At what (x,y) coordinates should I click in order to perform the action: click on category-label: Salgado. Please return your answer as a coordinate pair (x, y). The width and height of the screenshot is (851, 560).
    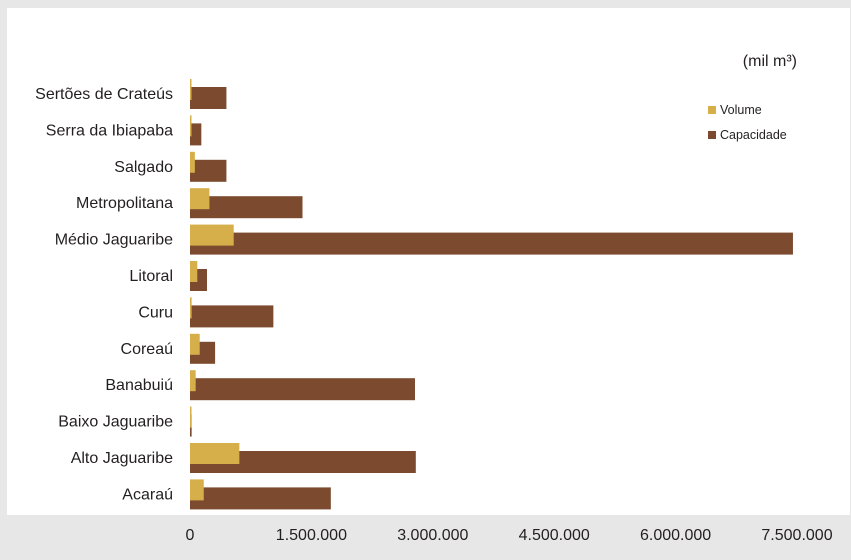
    Looking at the image, I should click on (143, 167).